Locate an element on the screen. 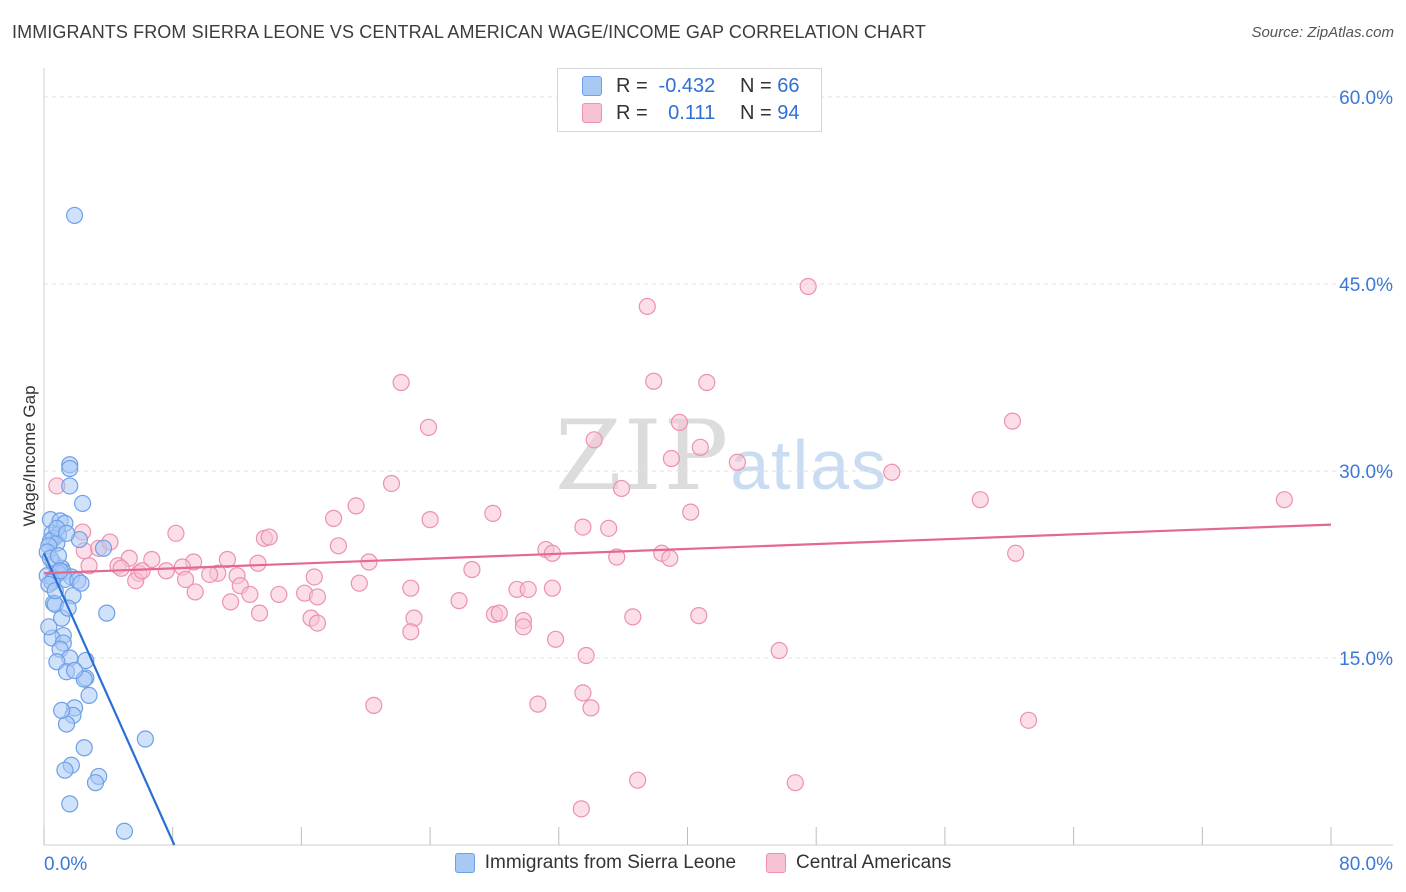  legend-r-value: -0.432 is located at coordinates (687, 85).